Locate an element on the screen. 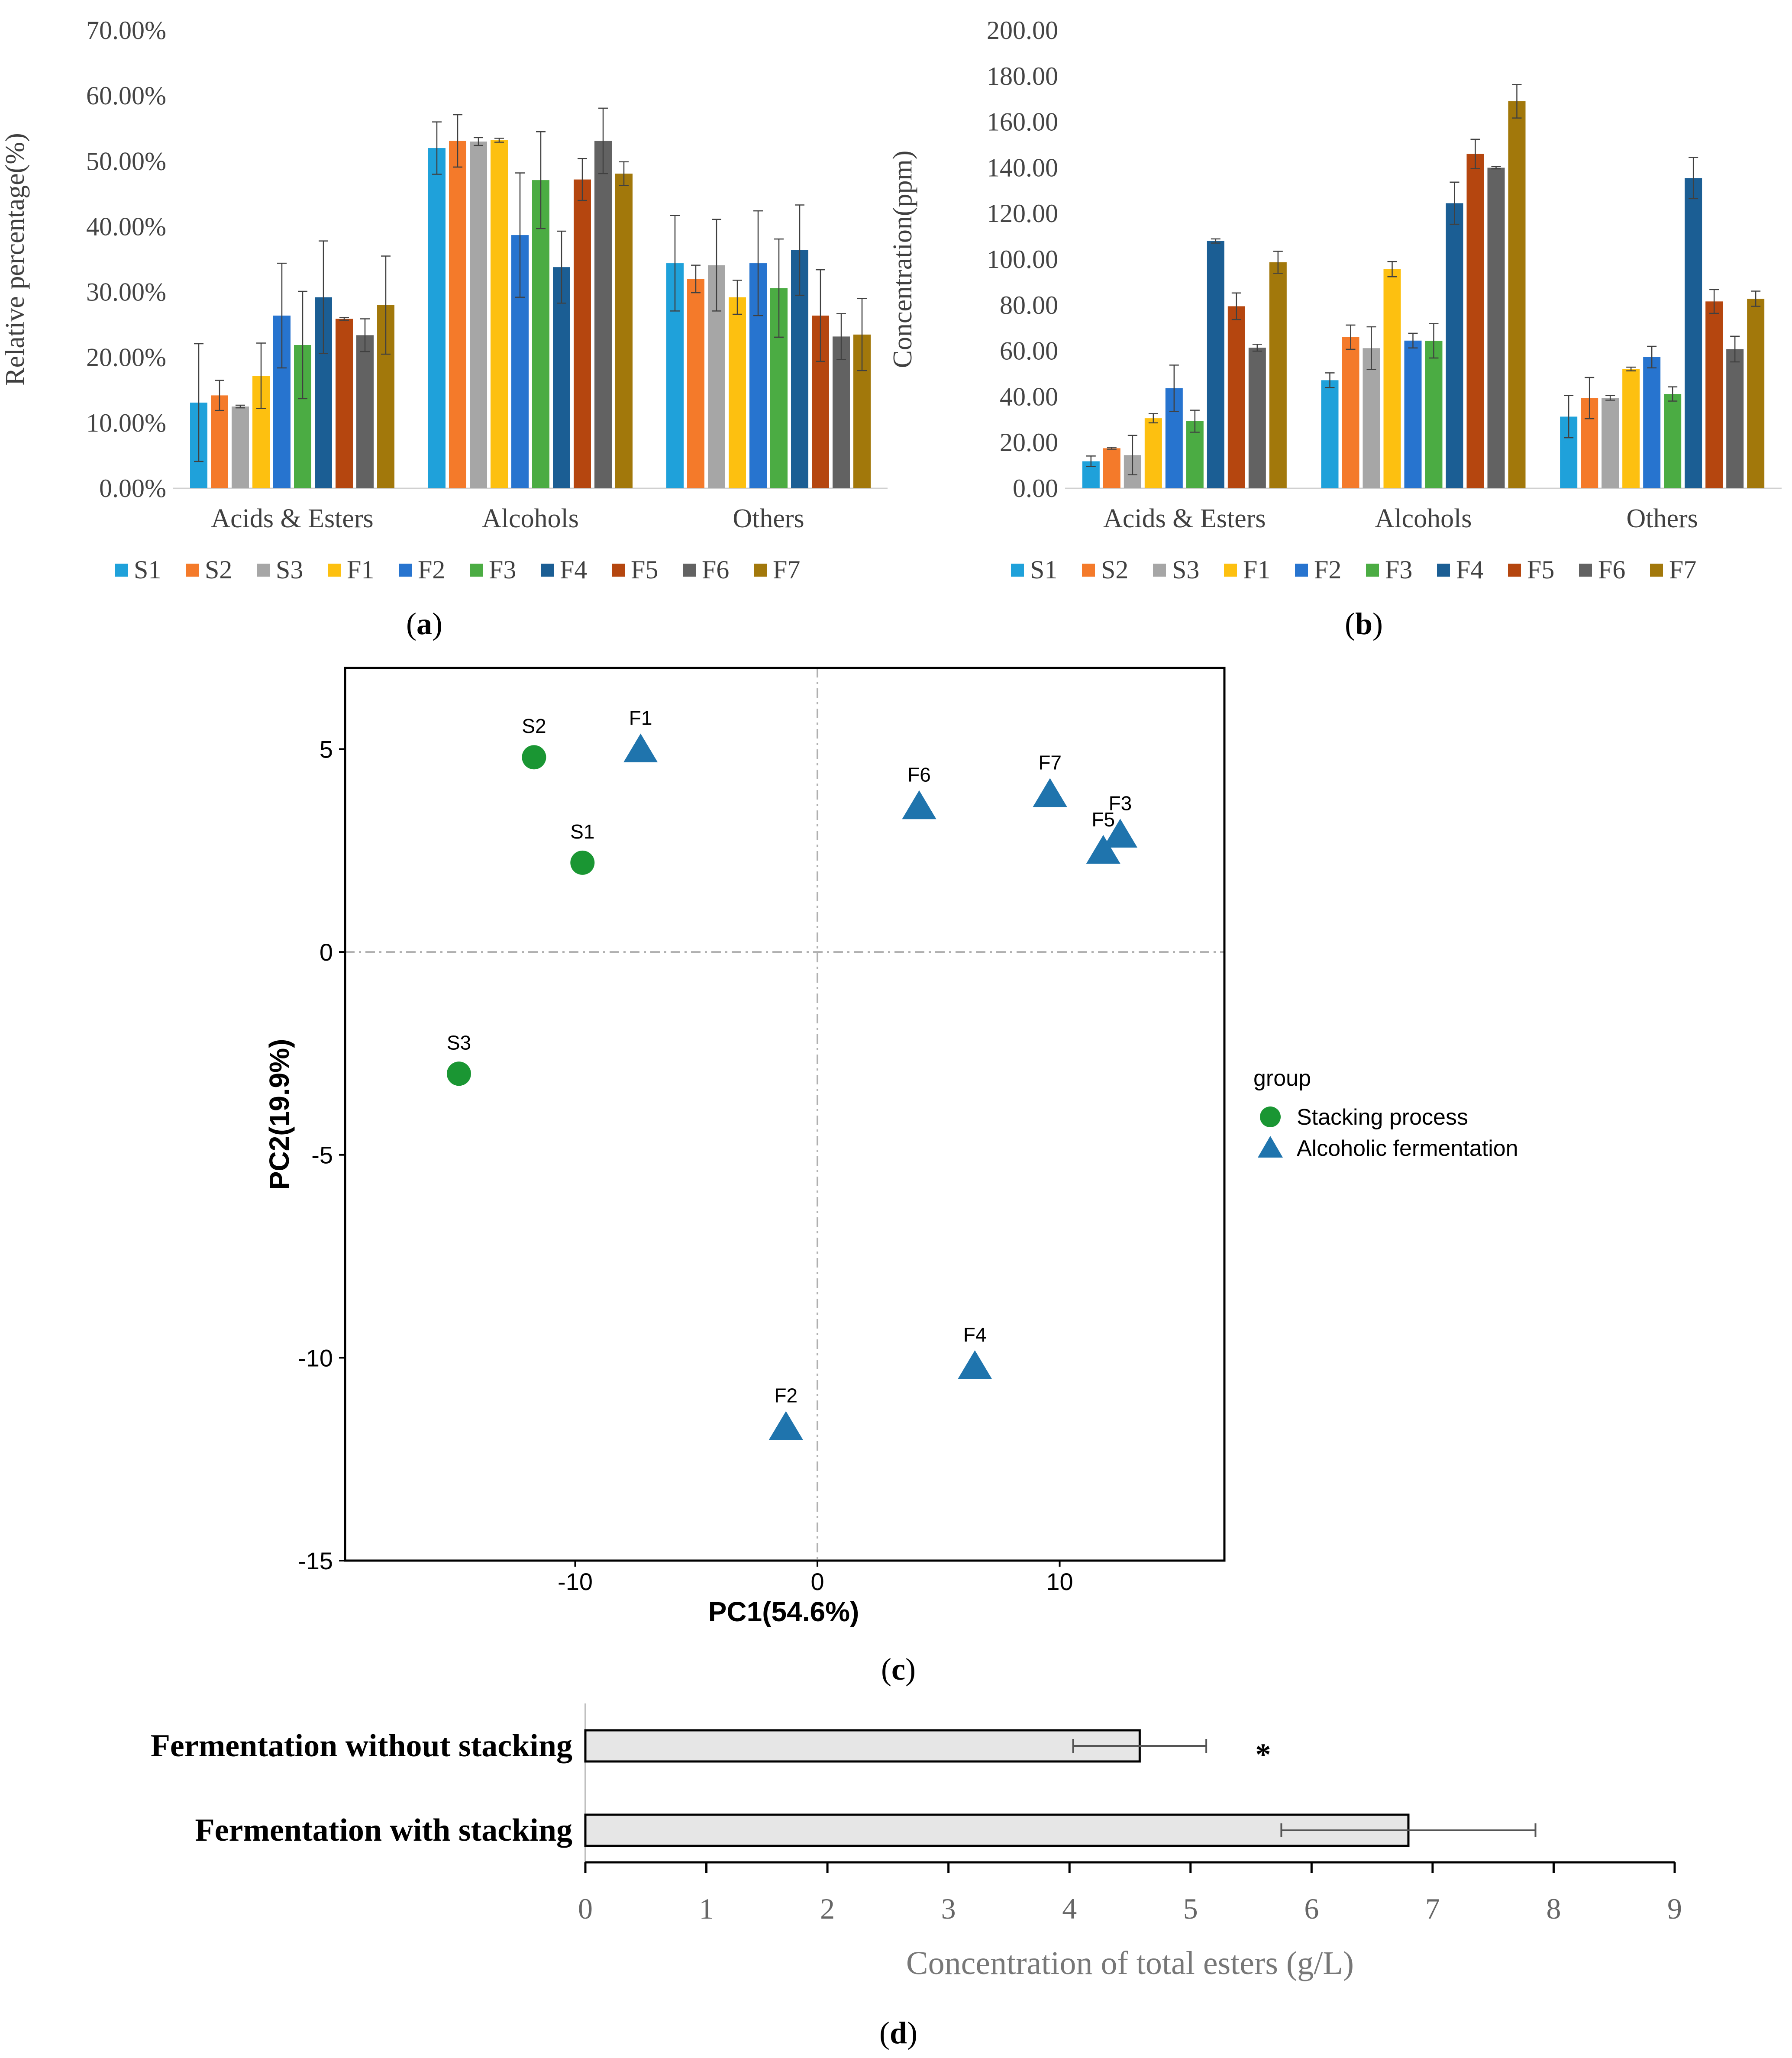 This screenshot has height=2058, width=1792. point-label: S2 is located at coordinates (534, 726).